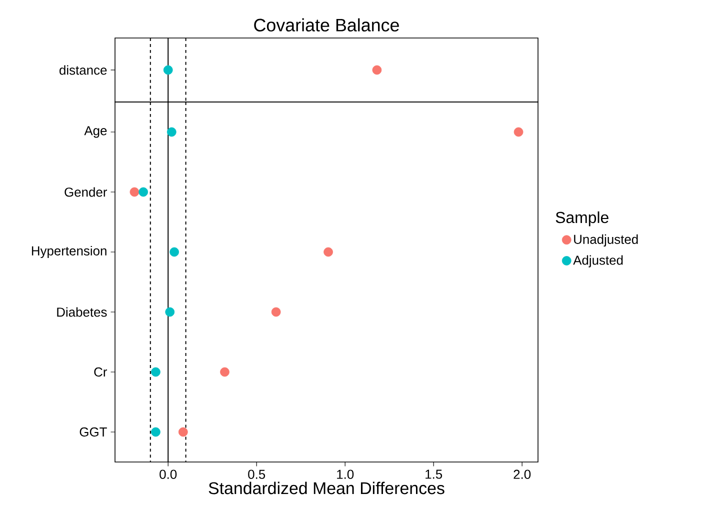 The image size is (705, 517). I want to click on x-tick-label: 0.0, so click(168, 474).